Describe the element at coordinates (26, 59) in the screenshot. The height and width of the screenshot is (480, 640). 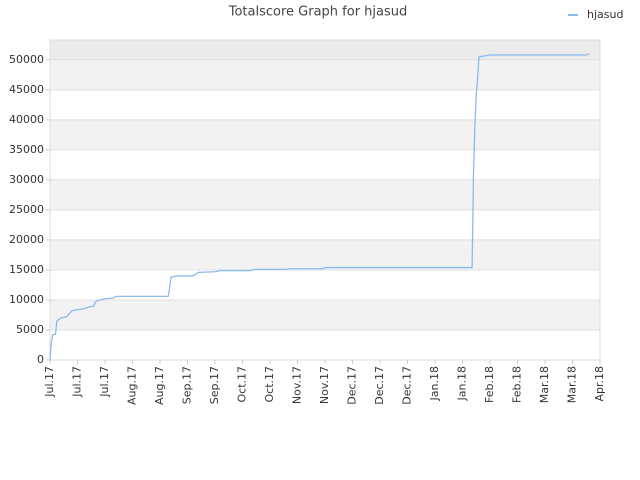
I see `y-tick-label: 50000` at that location.